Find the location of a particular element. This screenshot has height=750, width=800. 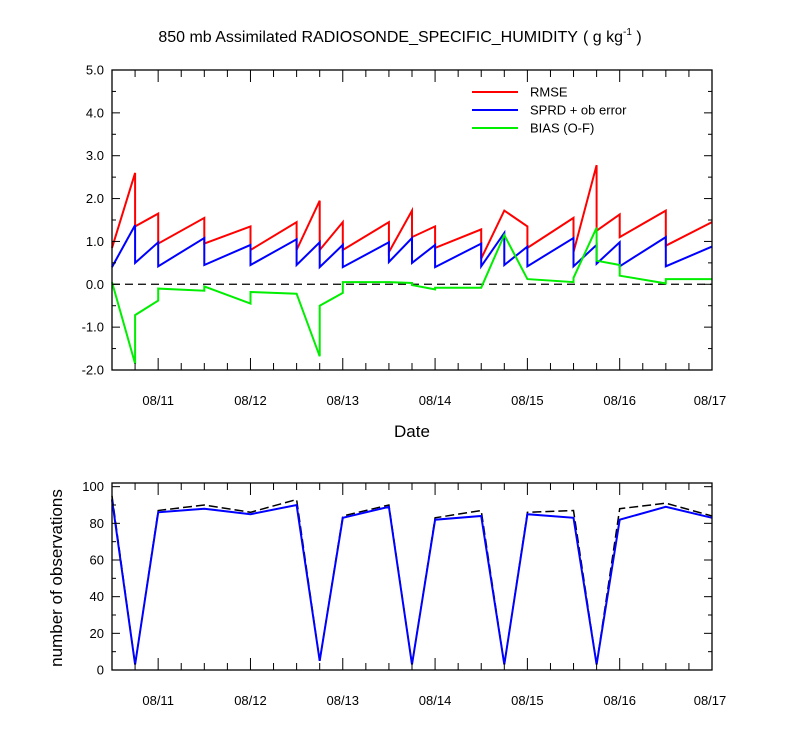

legend-label: BIAS (O-F) is located at coordinates (562, 128).